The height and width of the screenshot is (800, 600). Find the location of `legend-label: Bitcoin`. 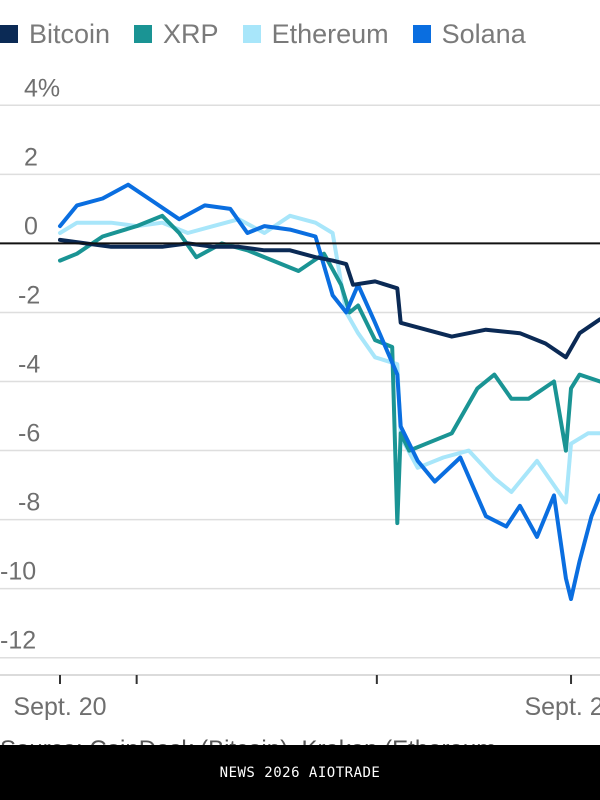

legend-label: Bitcoin is located at coordinates (70, 33).